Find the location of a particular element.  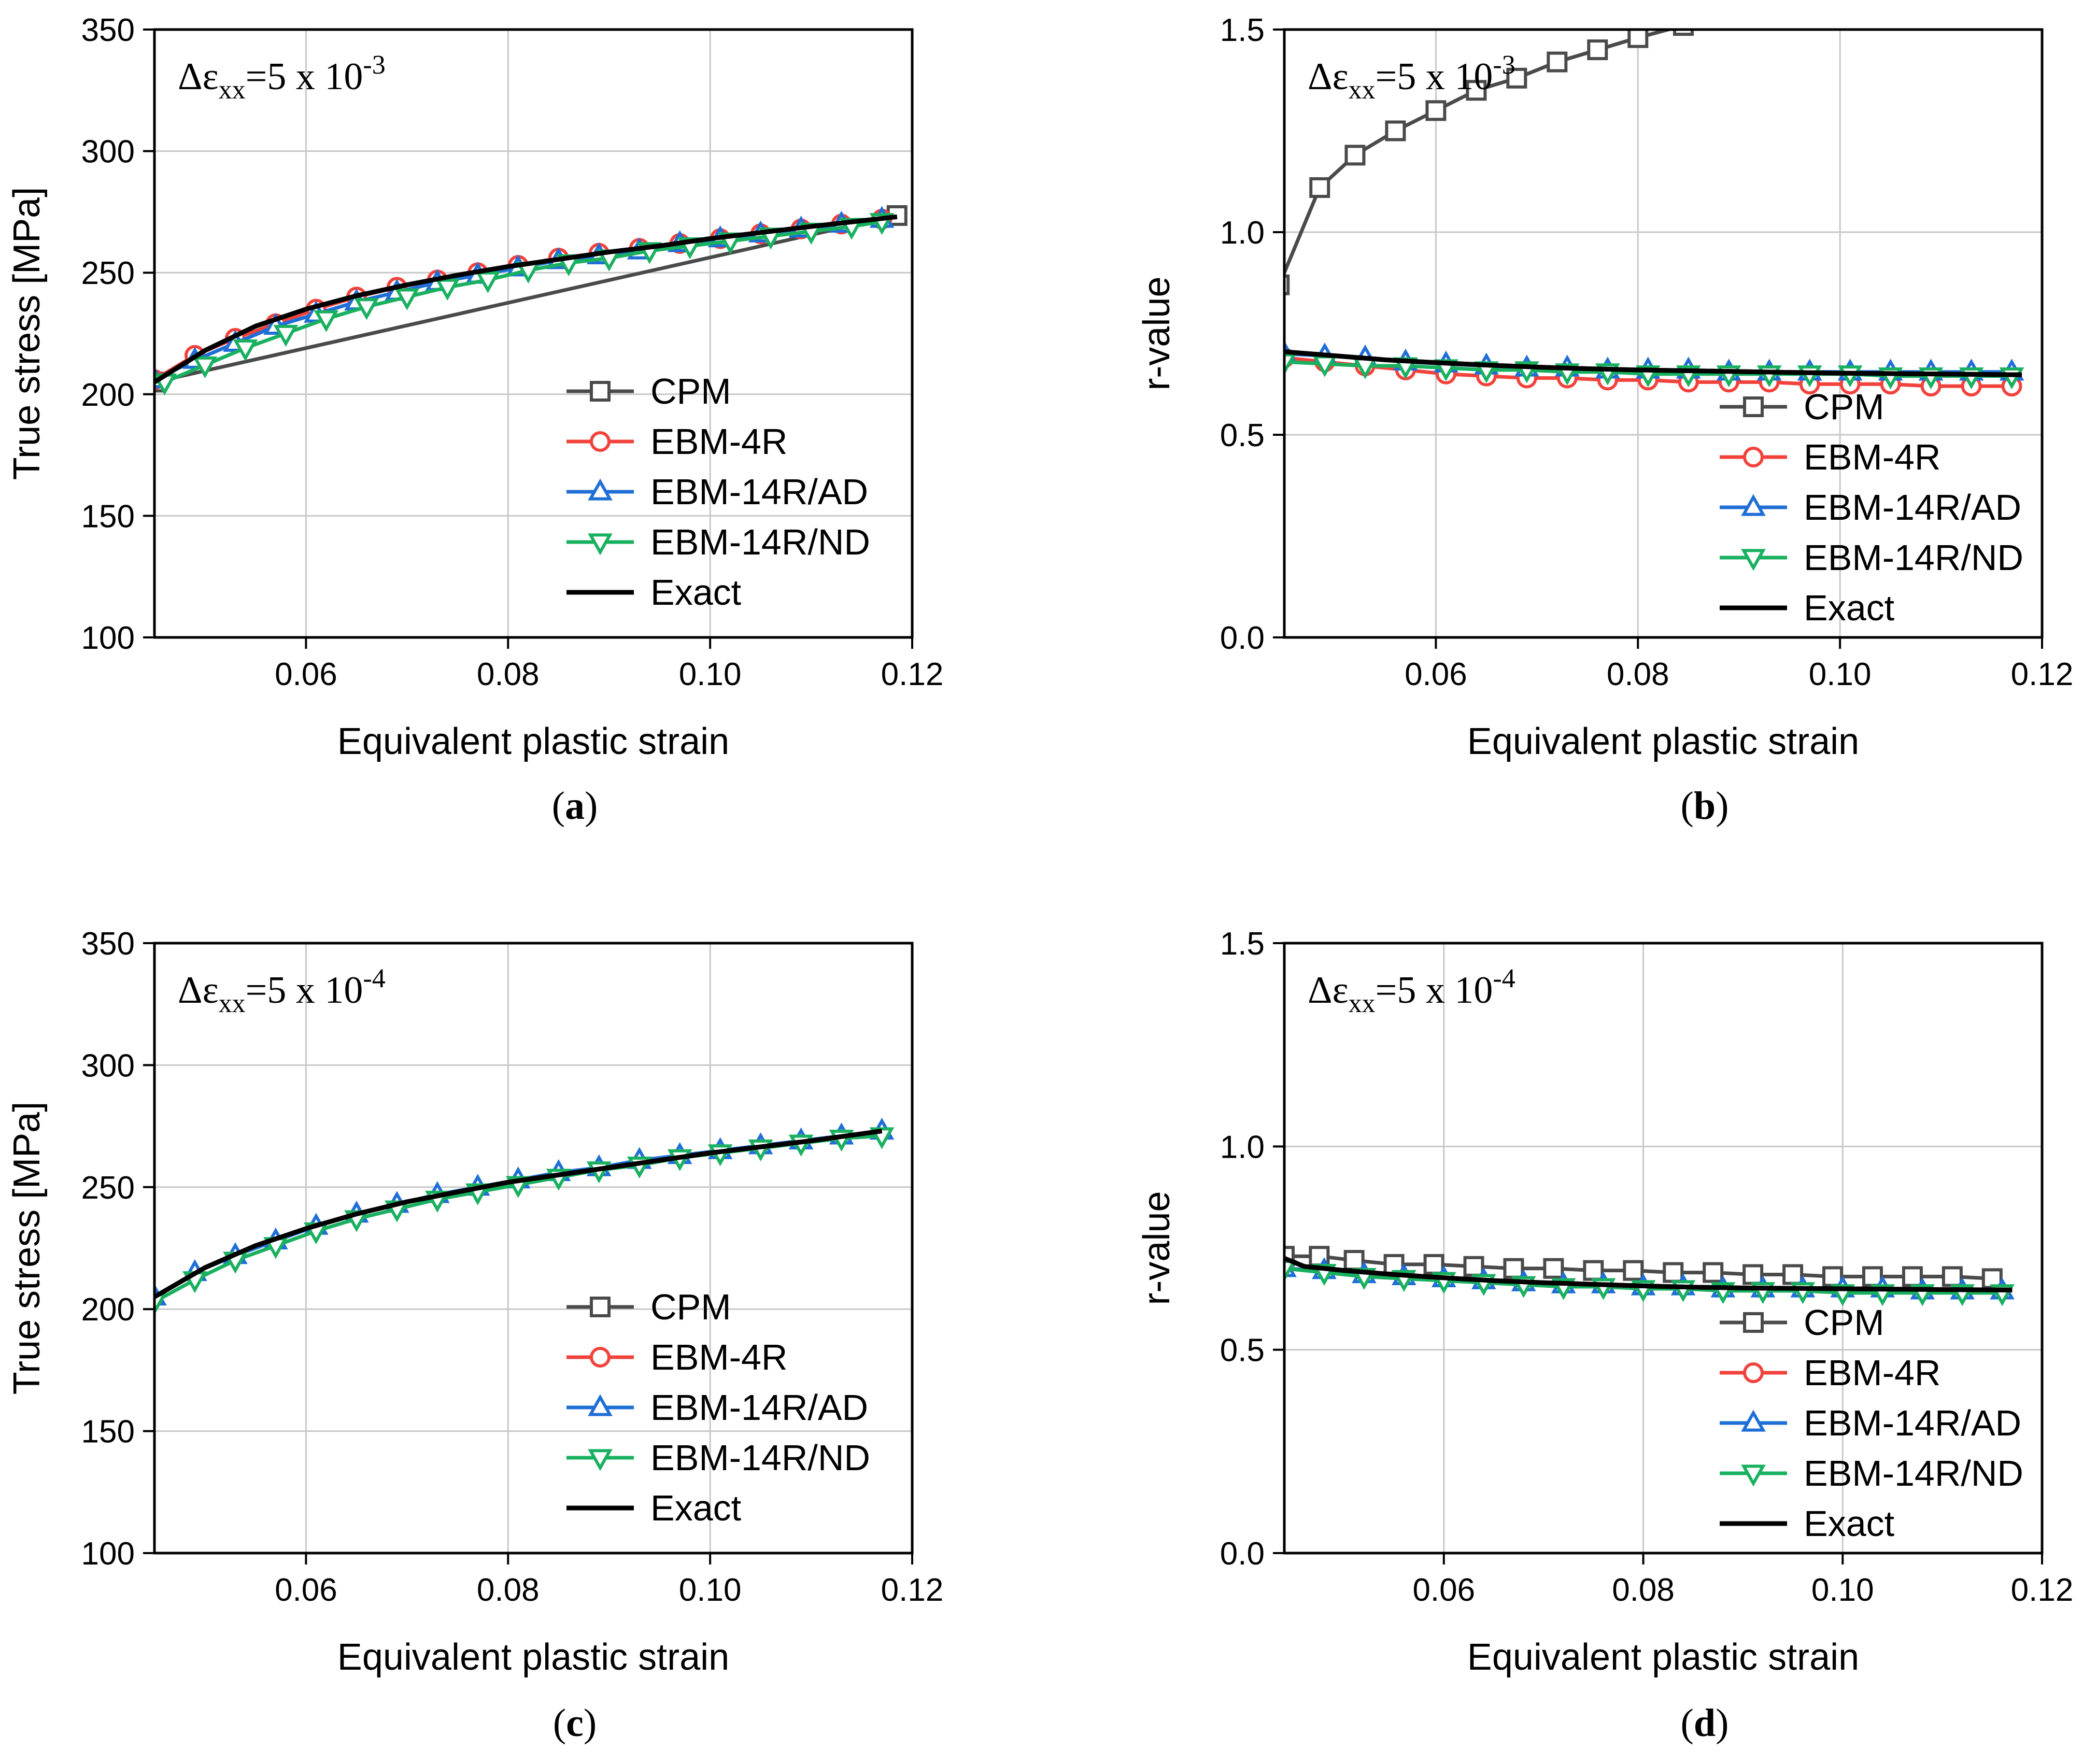

panel-d-y-axis-title: r-value is located at coordinates (1157, 1248).